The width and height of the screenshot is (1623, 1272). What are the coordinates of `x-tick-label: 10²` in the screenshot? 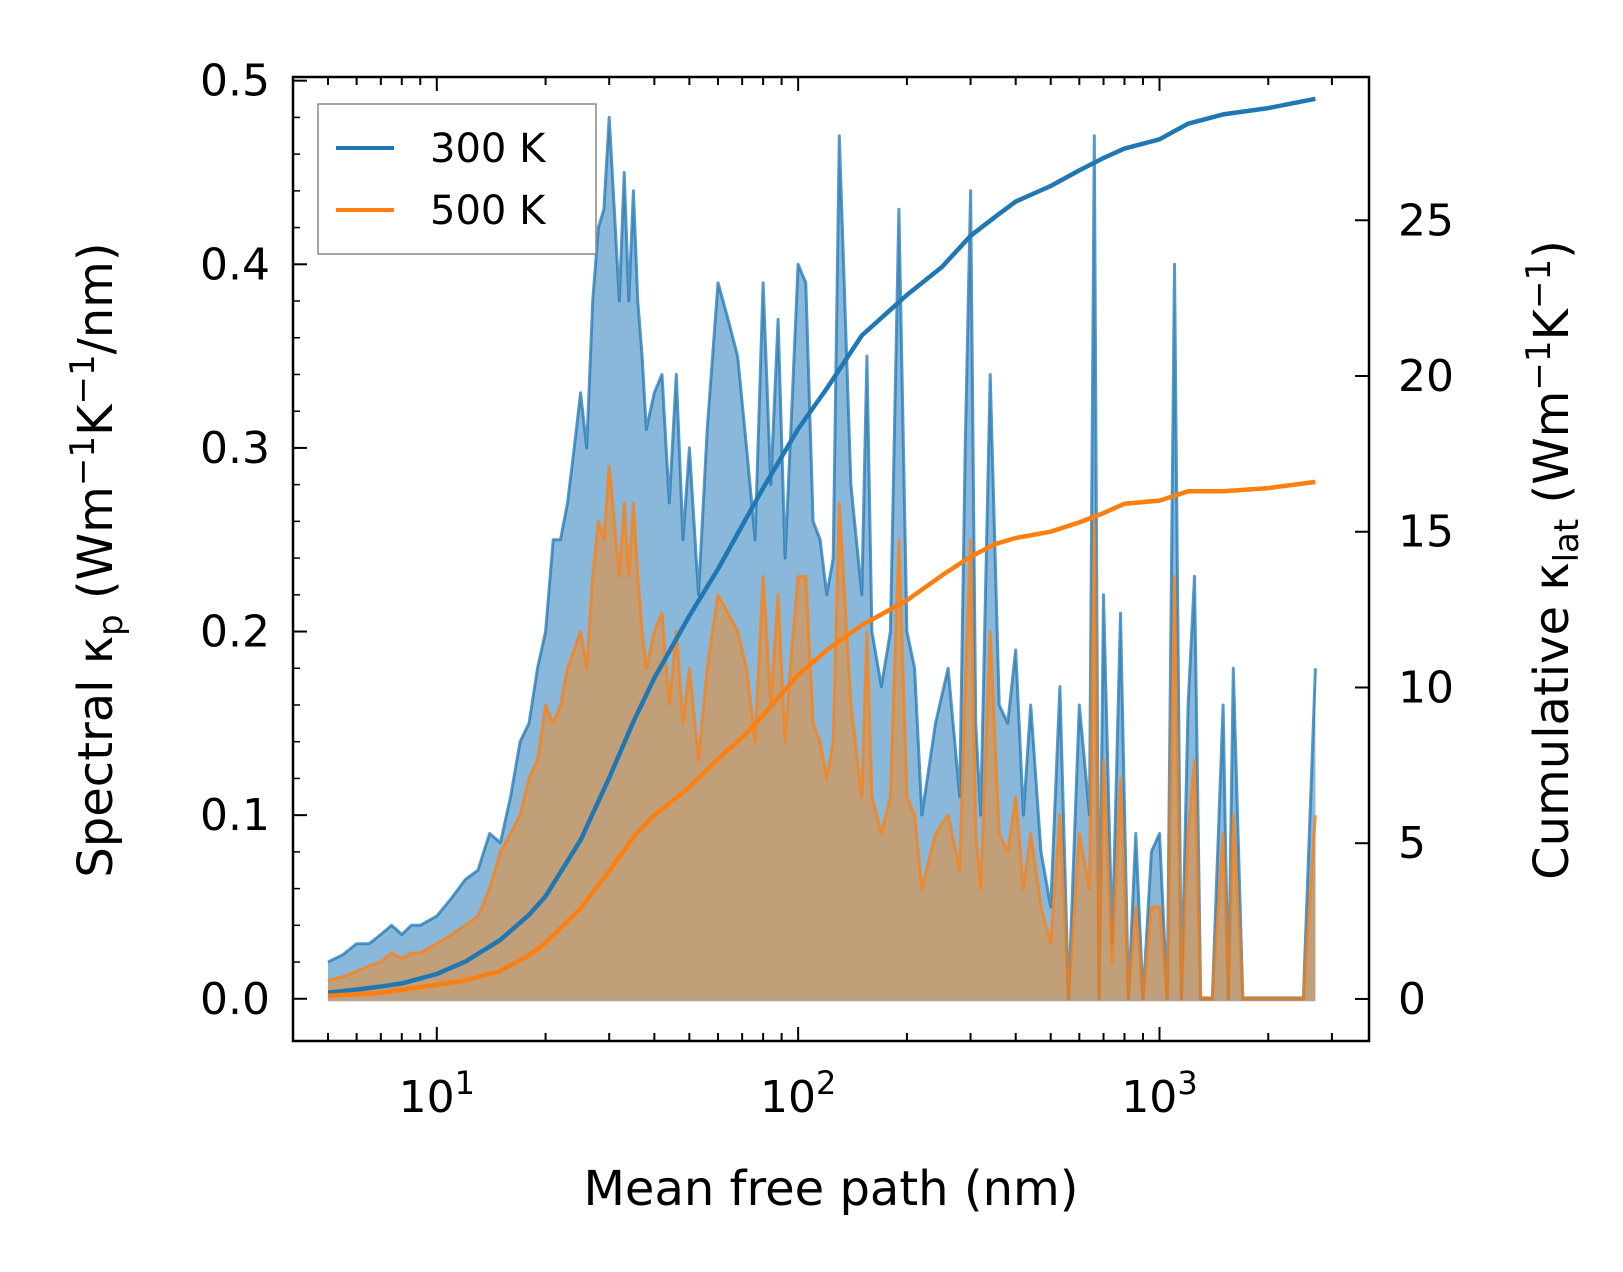 It's located at (798, 1093).